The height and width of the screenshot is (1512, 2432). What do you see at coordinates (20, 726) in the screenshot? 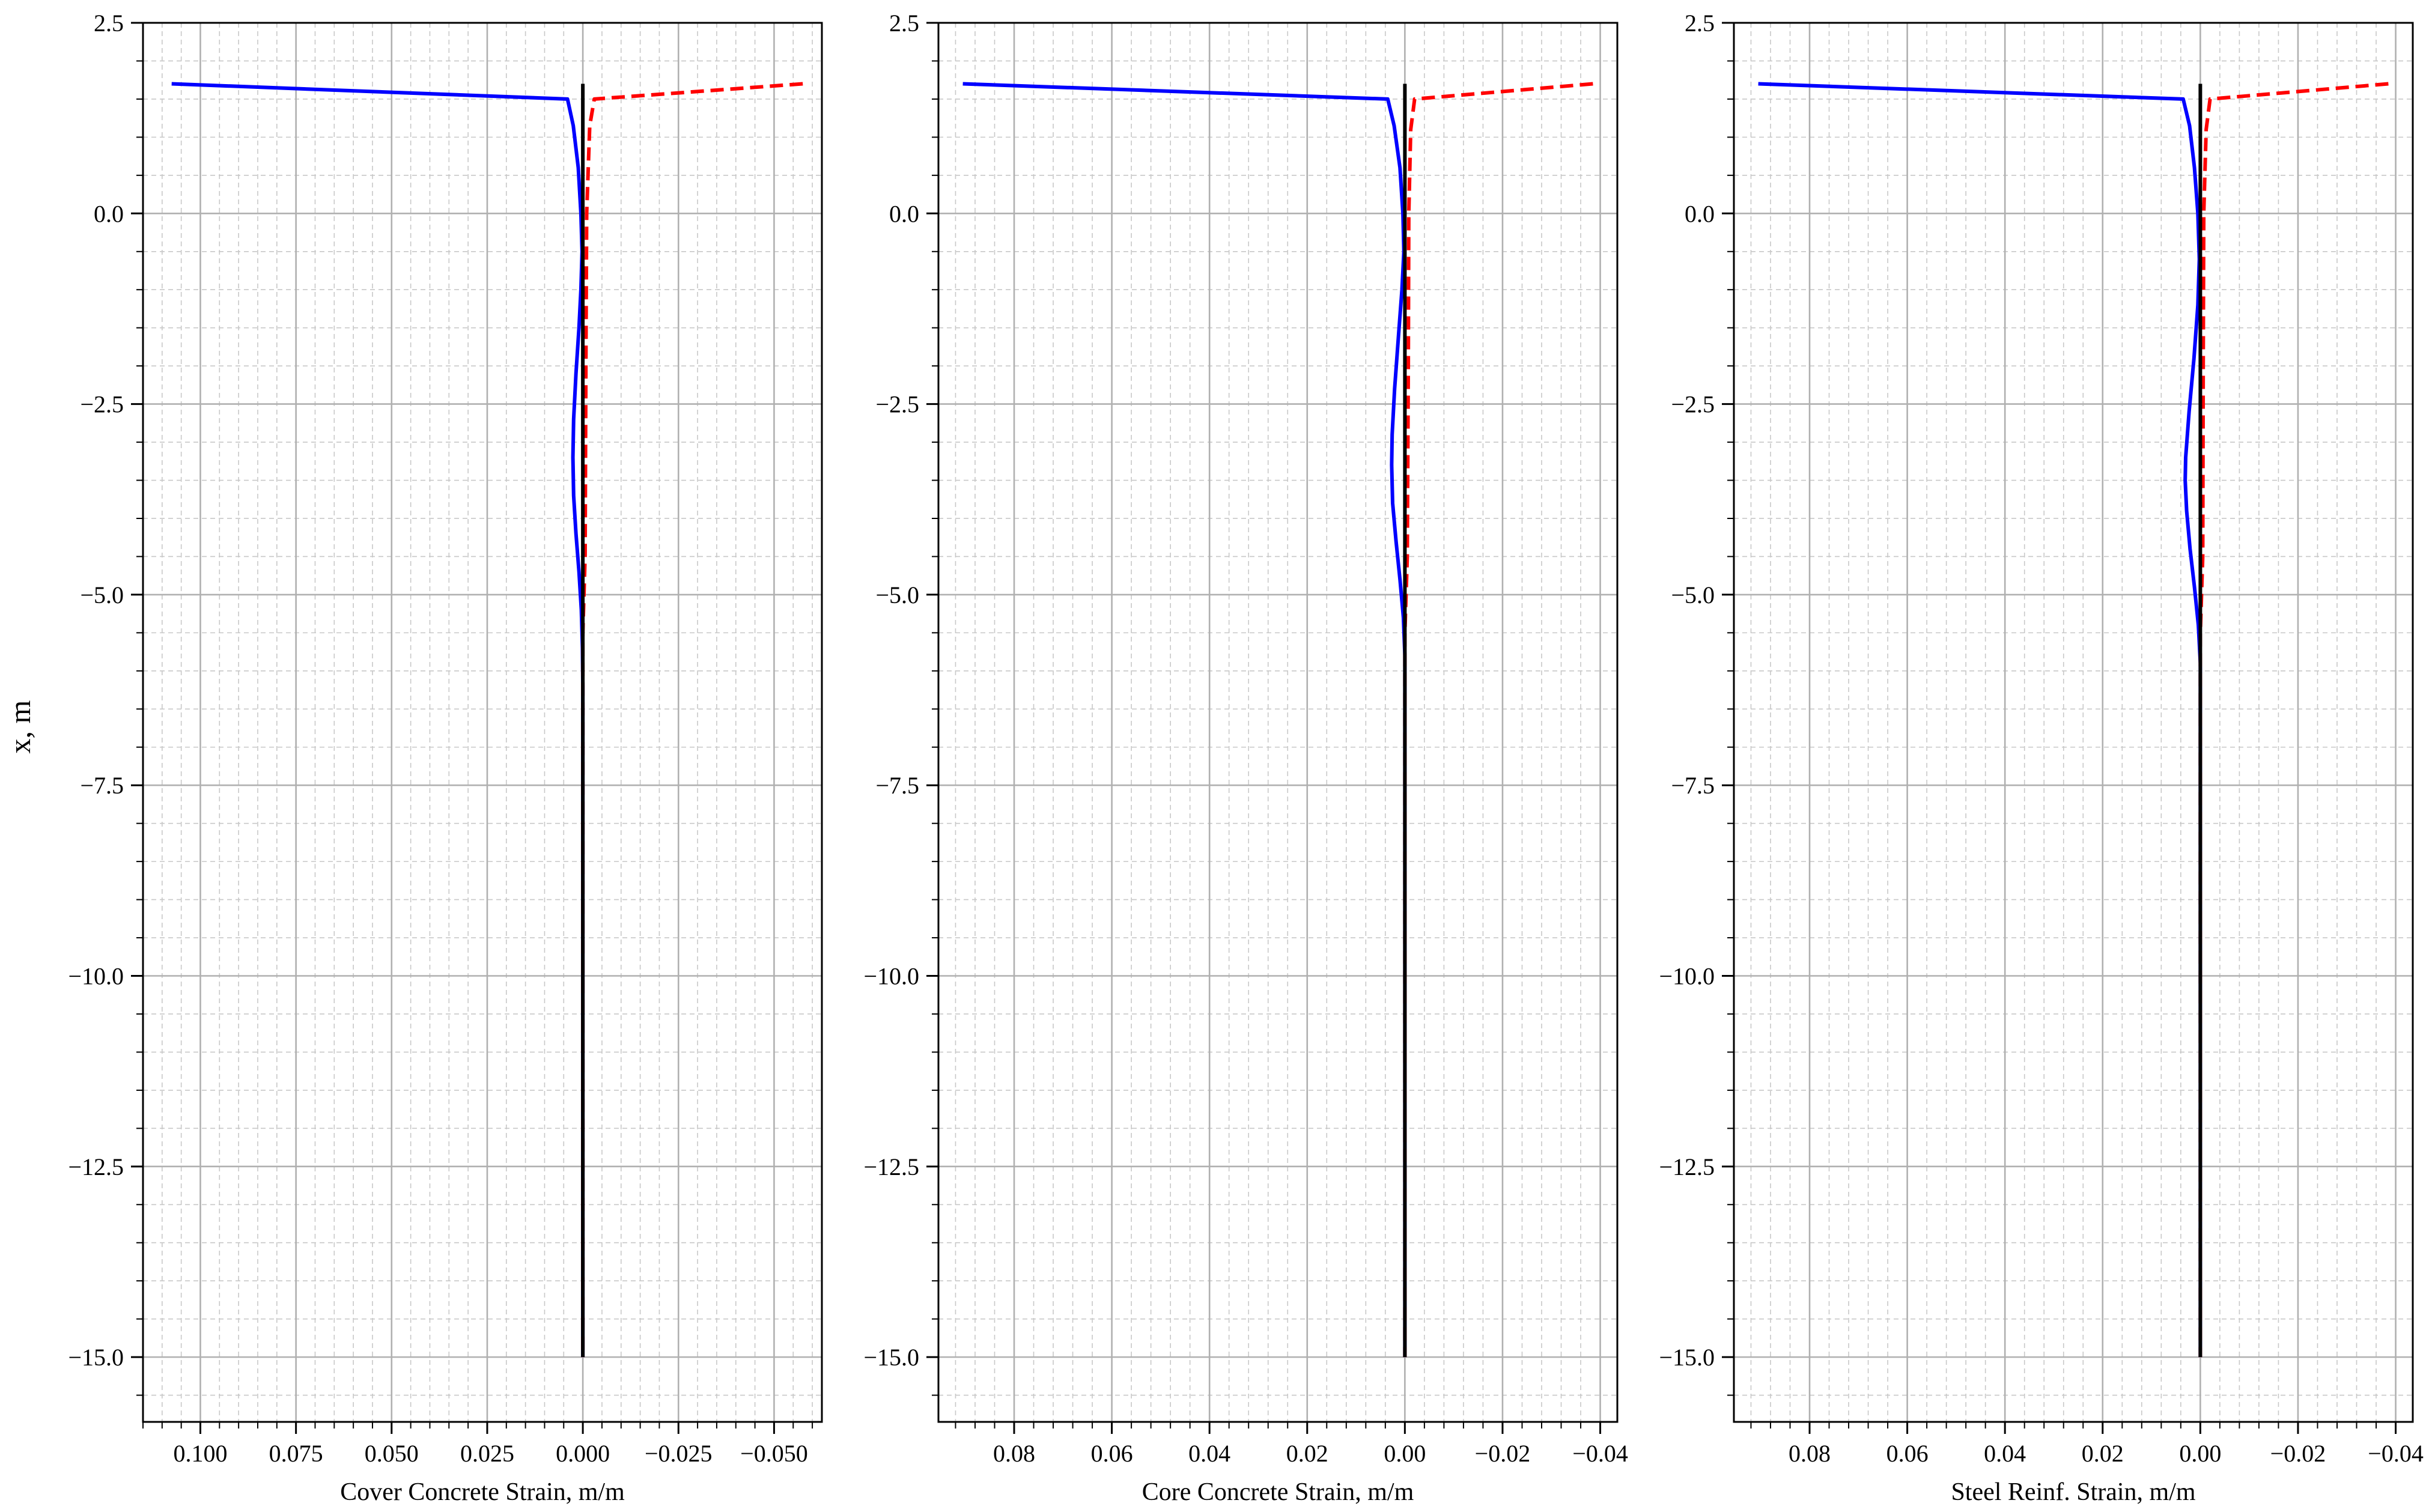
I see `shared-y-axis-label: x, m` at bounding box center [20, 726].